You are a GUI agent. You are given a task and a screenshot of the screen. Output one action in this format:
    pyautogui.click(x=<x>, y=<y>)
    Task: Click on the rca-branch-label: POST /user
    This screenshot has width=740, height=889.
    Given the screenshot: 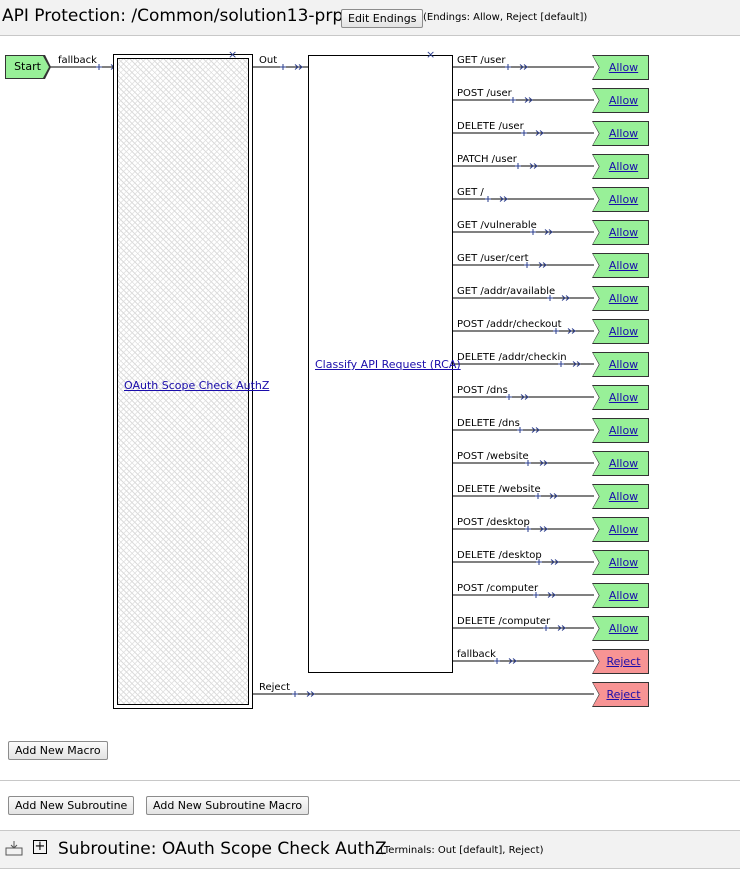 What is the action you would take?
    pyautogui.click(x=484, y=93)
    